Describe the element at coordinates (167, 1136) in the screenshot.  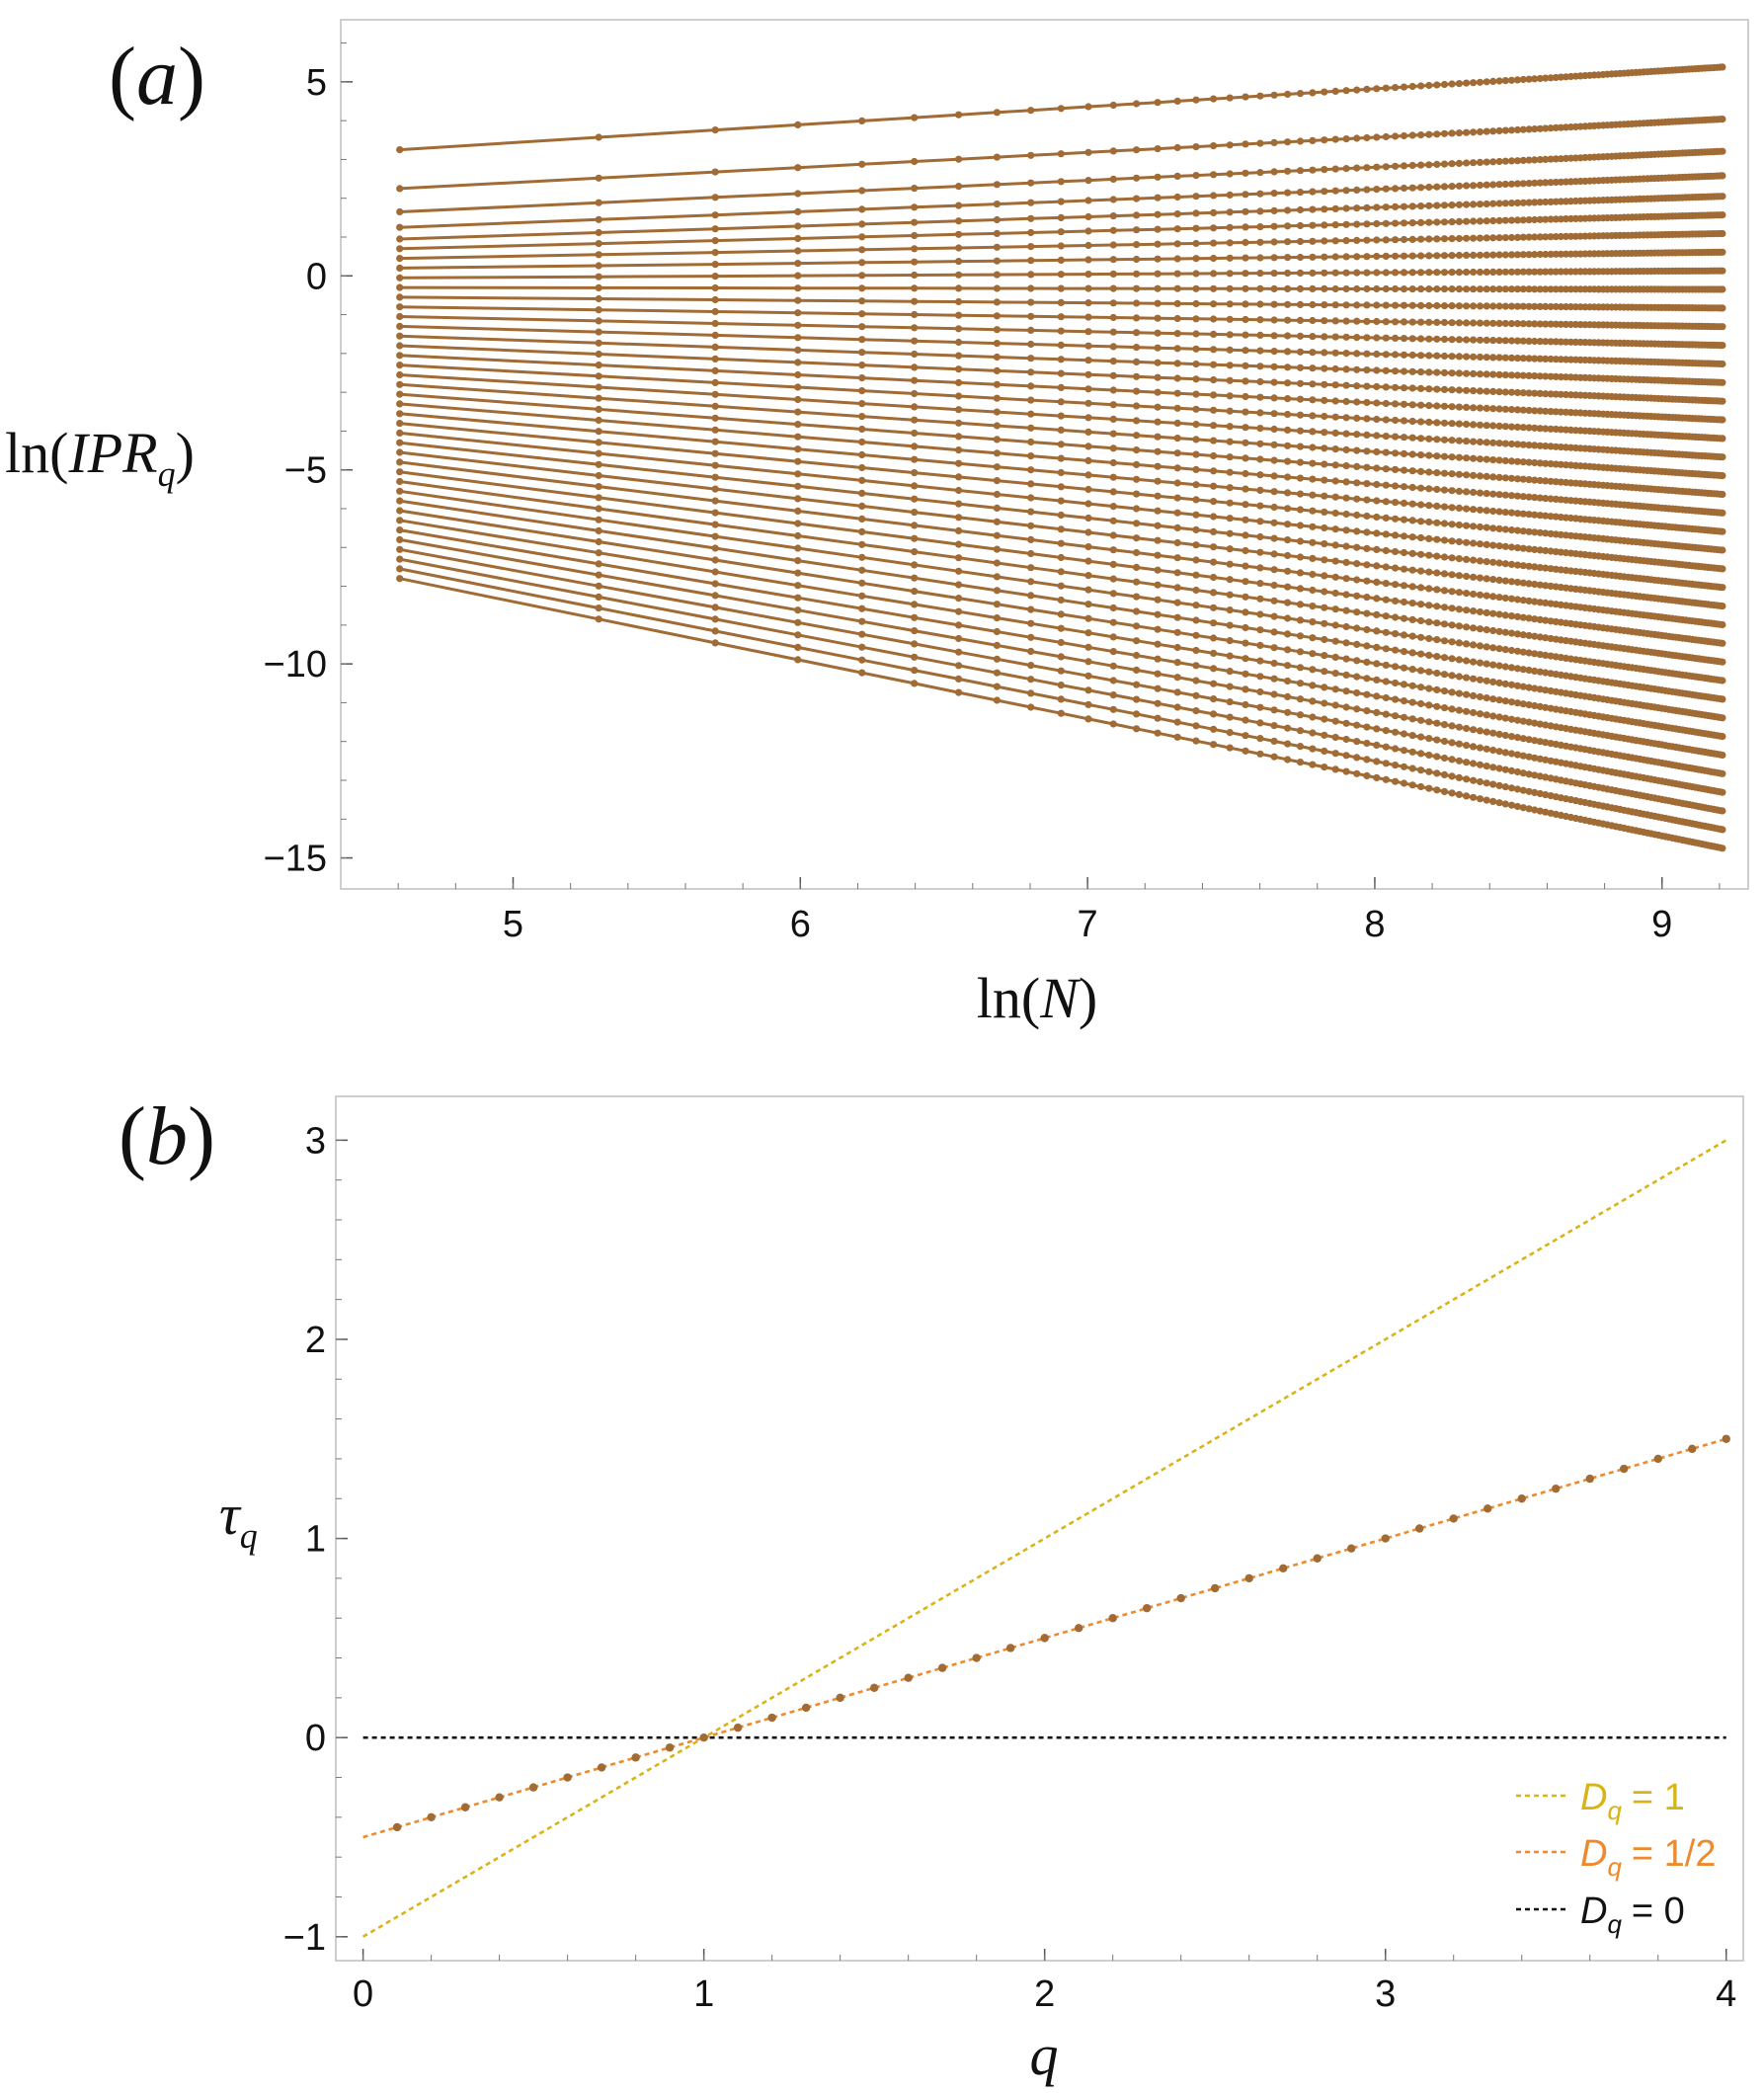
I see `panel-b-label: (b)` at that location.